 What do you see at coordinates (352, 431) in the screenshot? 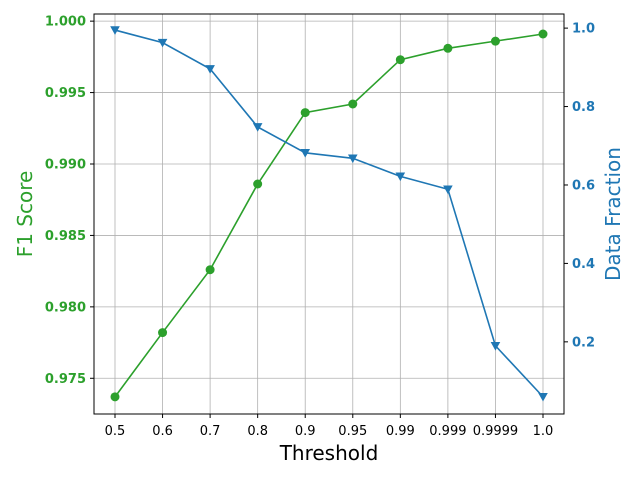
I see `x-tick-label: 0.95` at bounding box center [352, 431].